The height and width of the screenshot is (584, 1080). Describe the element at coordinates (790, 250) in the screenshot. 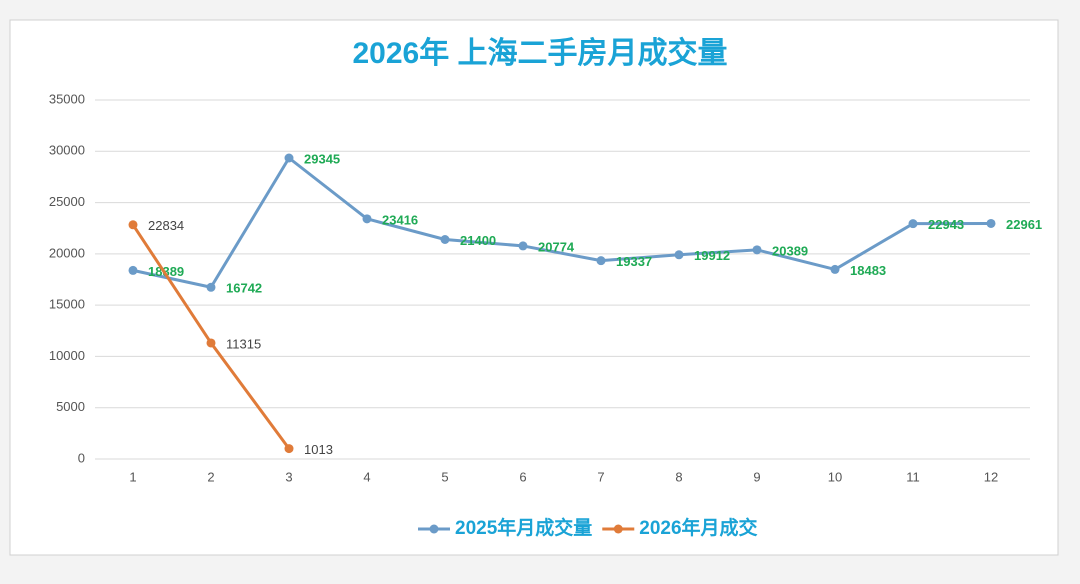

I see `data-label: 20389` at that location.